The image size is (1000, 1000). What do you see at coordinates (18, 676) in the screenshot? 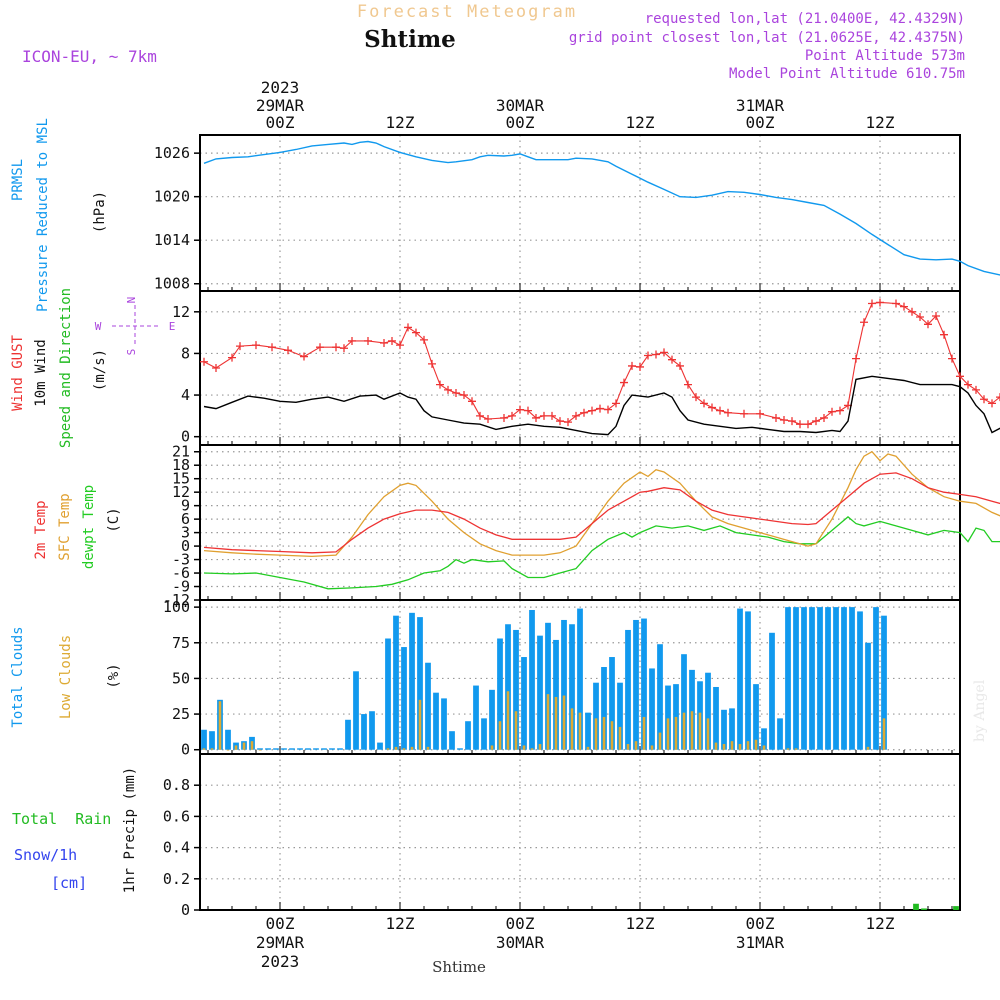
I see `total-clouds-label: Total Clouds` at bounding box center [18, 676].